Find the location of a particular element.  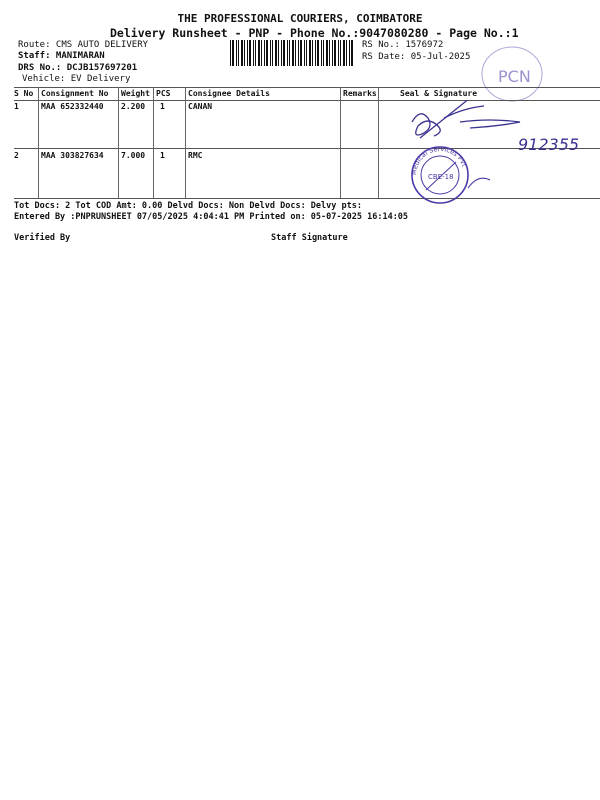

drs-no: DRS No.: DCJB157697201 is located at coordinates (78, 68).